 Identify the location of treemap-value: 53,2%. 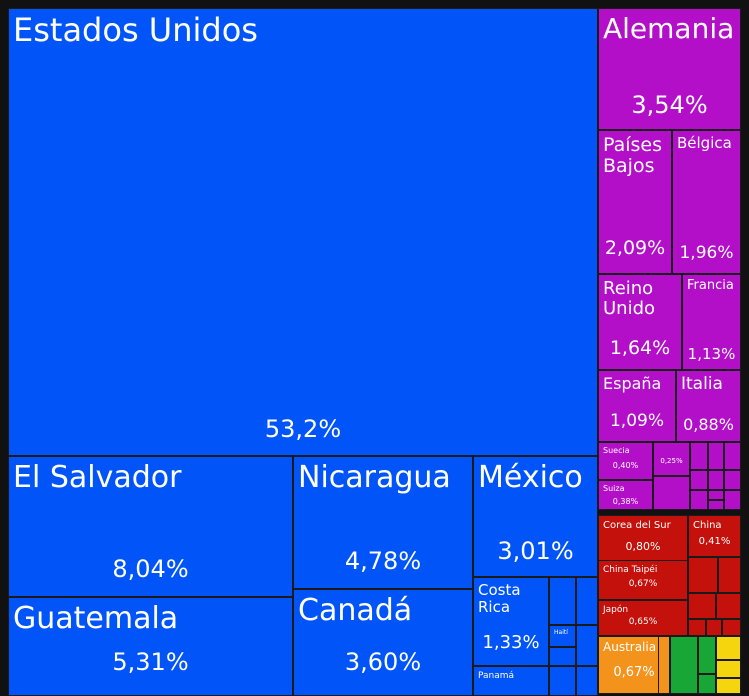
(303, 429).